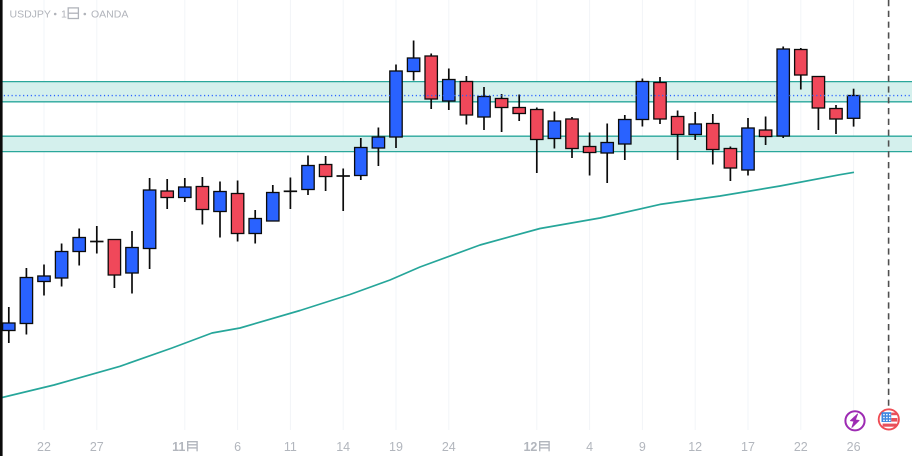 Image resolution: width=912 pixels, height=461 pixels. Describe the element at coordinates (64, 14) in the screenshot. I see `svg-text: 1` at that location.